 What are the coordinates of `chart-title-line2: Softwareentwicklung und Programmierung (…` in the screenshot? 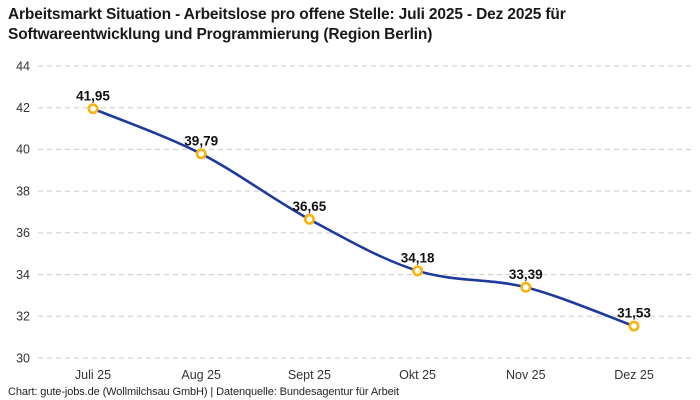 It's located at (220, 34).